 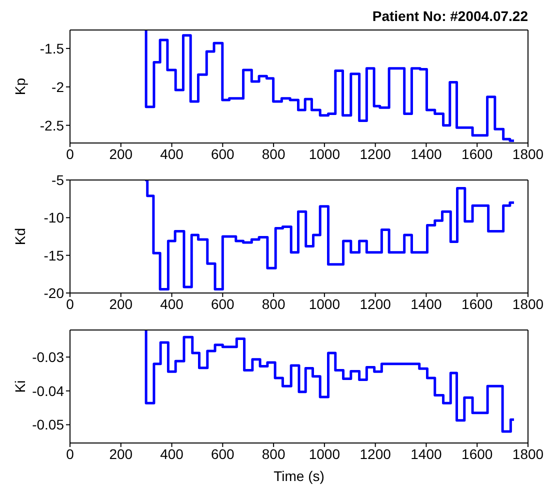 I want to click on y-tick-label: -2.5, so click(x=52, y=125).